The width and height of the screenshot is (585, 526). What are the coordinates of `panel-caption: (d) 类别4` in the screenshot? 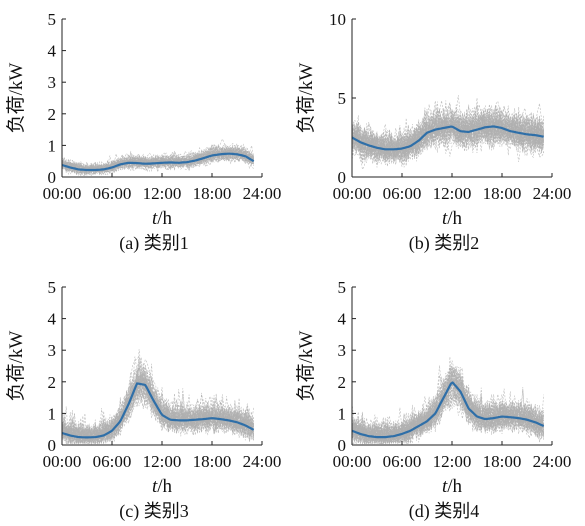 It's located at (444, 511).